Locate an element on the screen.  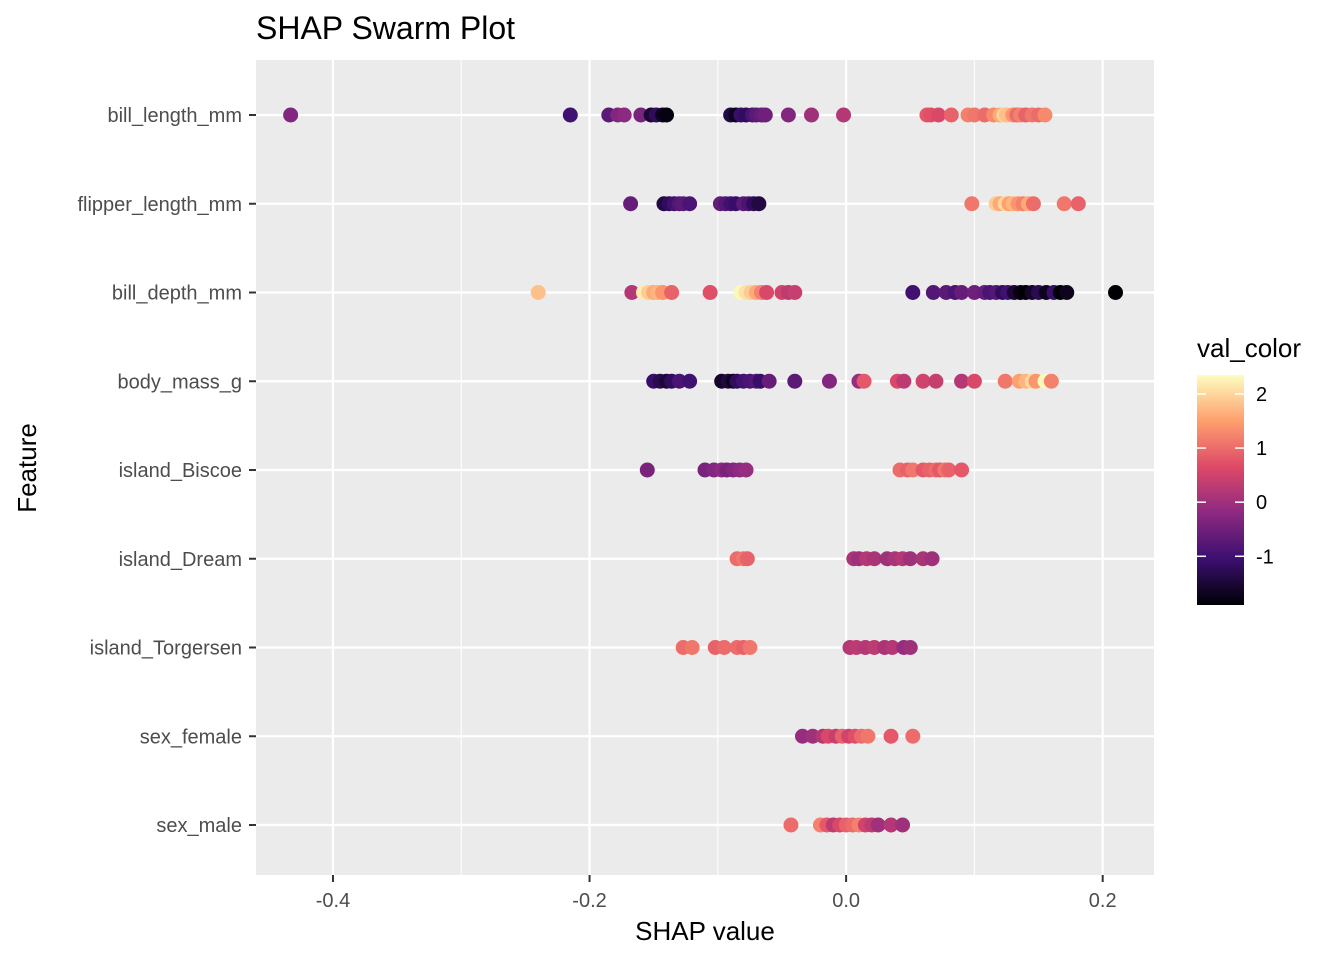
color-legend: val_color -1 0 1 2 is located at coordinates (1249, 469).